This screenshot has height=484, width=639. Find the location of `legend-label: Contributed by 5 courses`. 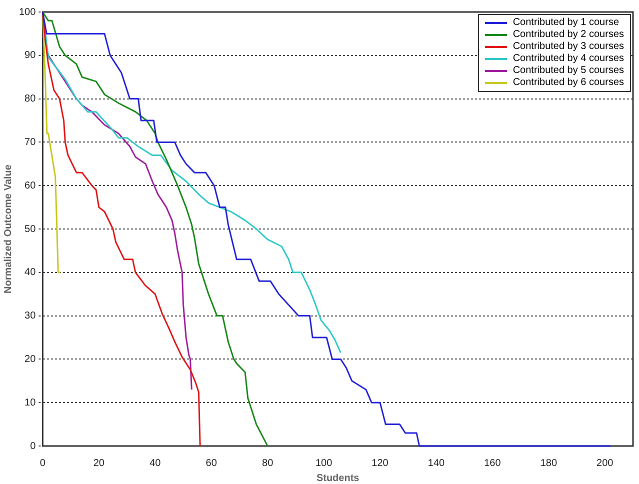

legend-label: Contributed by 5 courses is located at coordinates (568, 71).